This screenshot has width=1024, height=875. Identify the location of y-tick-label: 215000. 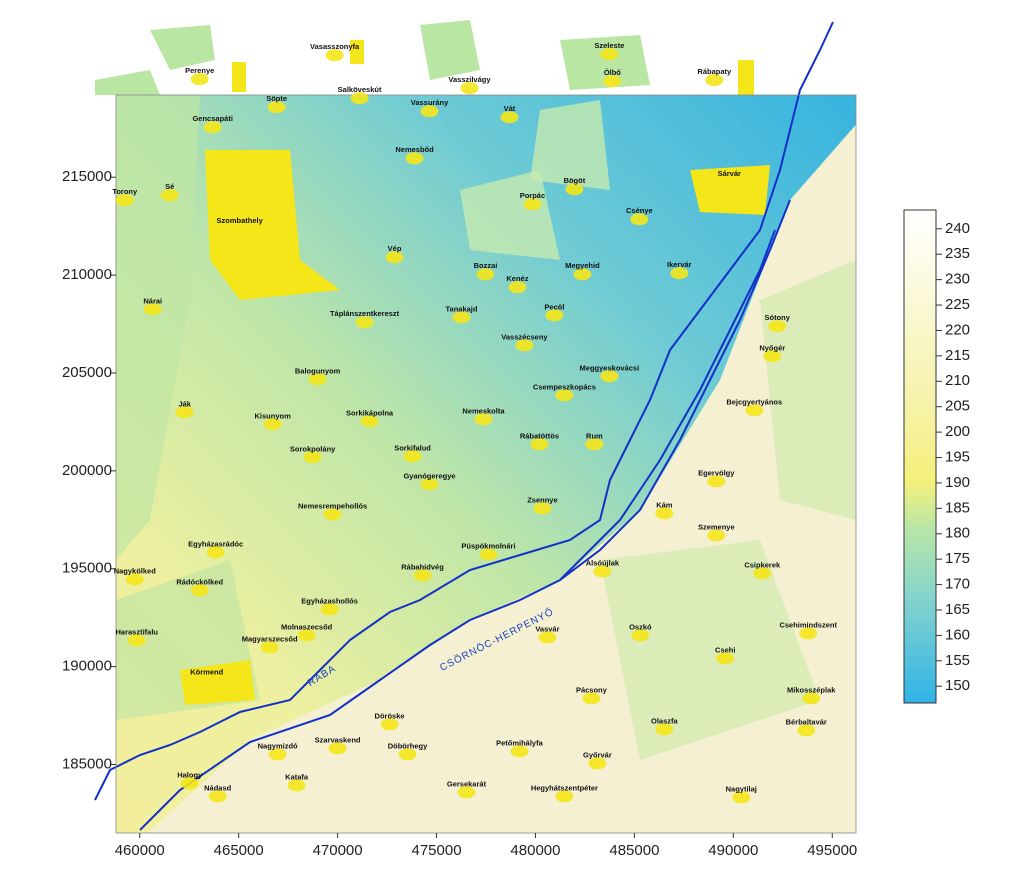
(87, 176).